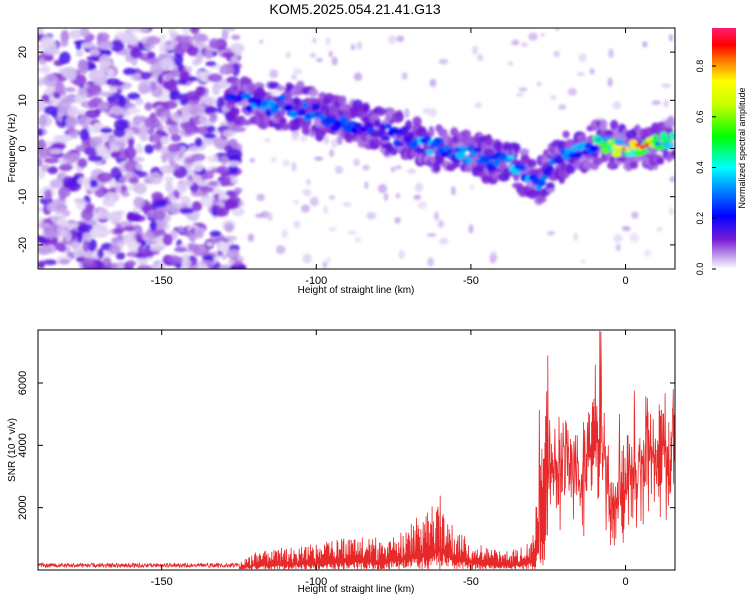 This screenshot has height=600, width=750. I want to click on colorbar-tick-label: 0.0, so click(700, 269).